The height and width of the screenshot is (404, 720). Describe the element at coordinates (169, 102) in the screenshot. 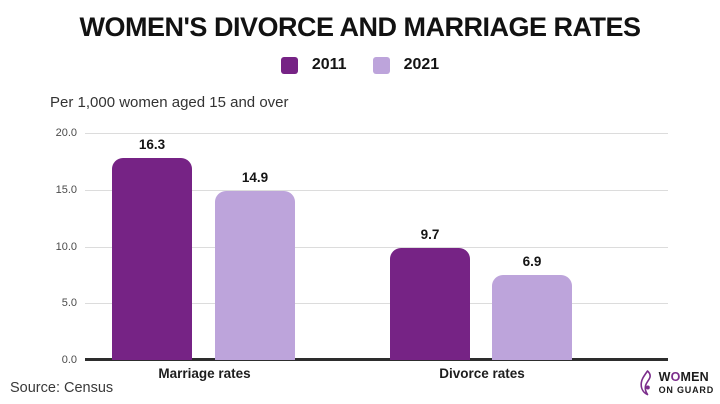

I see `chart-subtitle: Per 1,000 women aged 15 and over` at that location.